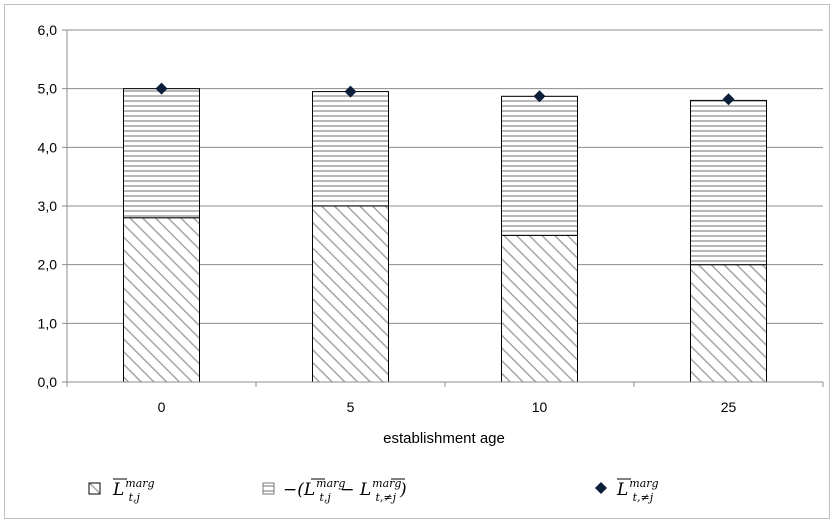  What do you see at coordinates (345, 490) in the screenshot?
I see `legend-label-2: −(Lmarg t,j − Lmarg t,≠j)` at bounding box center [345, 490].